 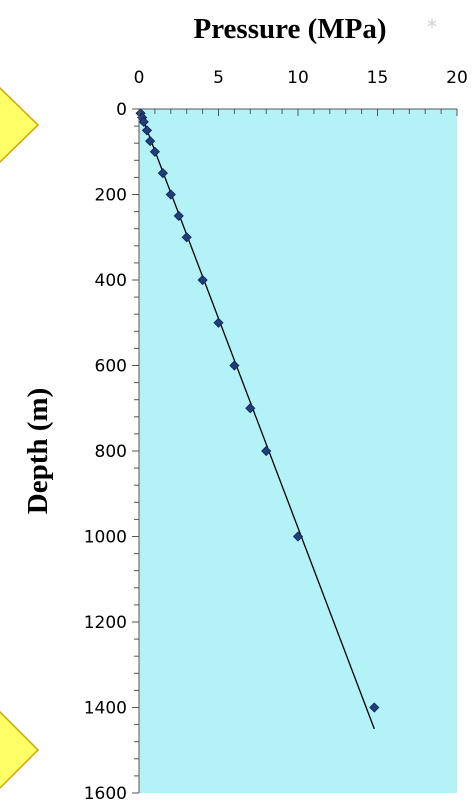 I want to click on decoration-diamond-top, so click(x=20, y=125).